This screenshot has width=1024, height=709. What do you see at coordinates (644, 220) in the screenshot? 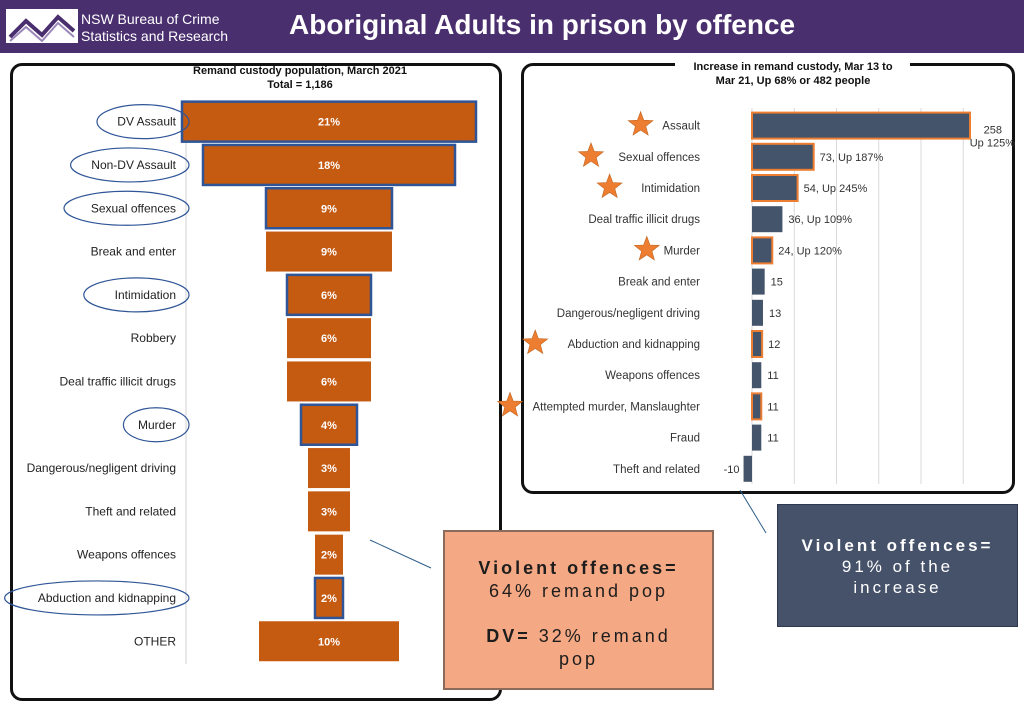
I see `increase-category-label: Deal traffic illicit drugs` at bounding box center [644, 220].